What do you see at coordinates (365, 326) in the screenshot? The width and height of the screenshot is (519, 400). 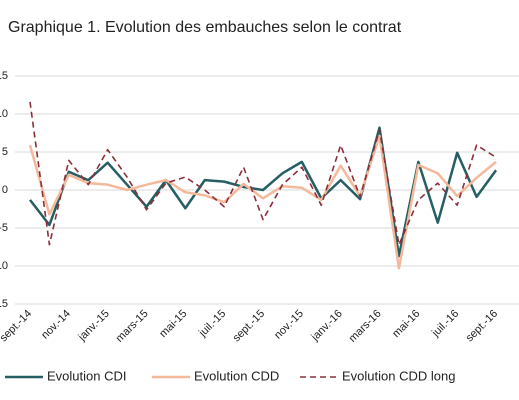 I see `x-tick-label: mars-16` at bounding box center [365, 326].